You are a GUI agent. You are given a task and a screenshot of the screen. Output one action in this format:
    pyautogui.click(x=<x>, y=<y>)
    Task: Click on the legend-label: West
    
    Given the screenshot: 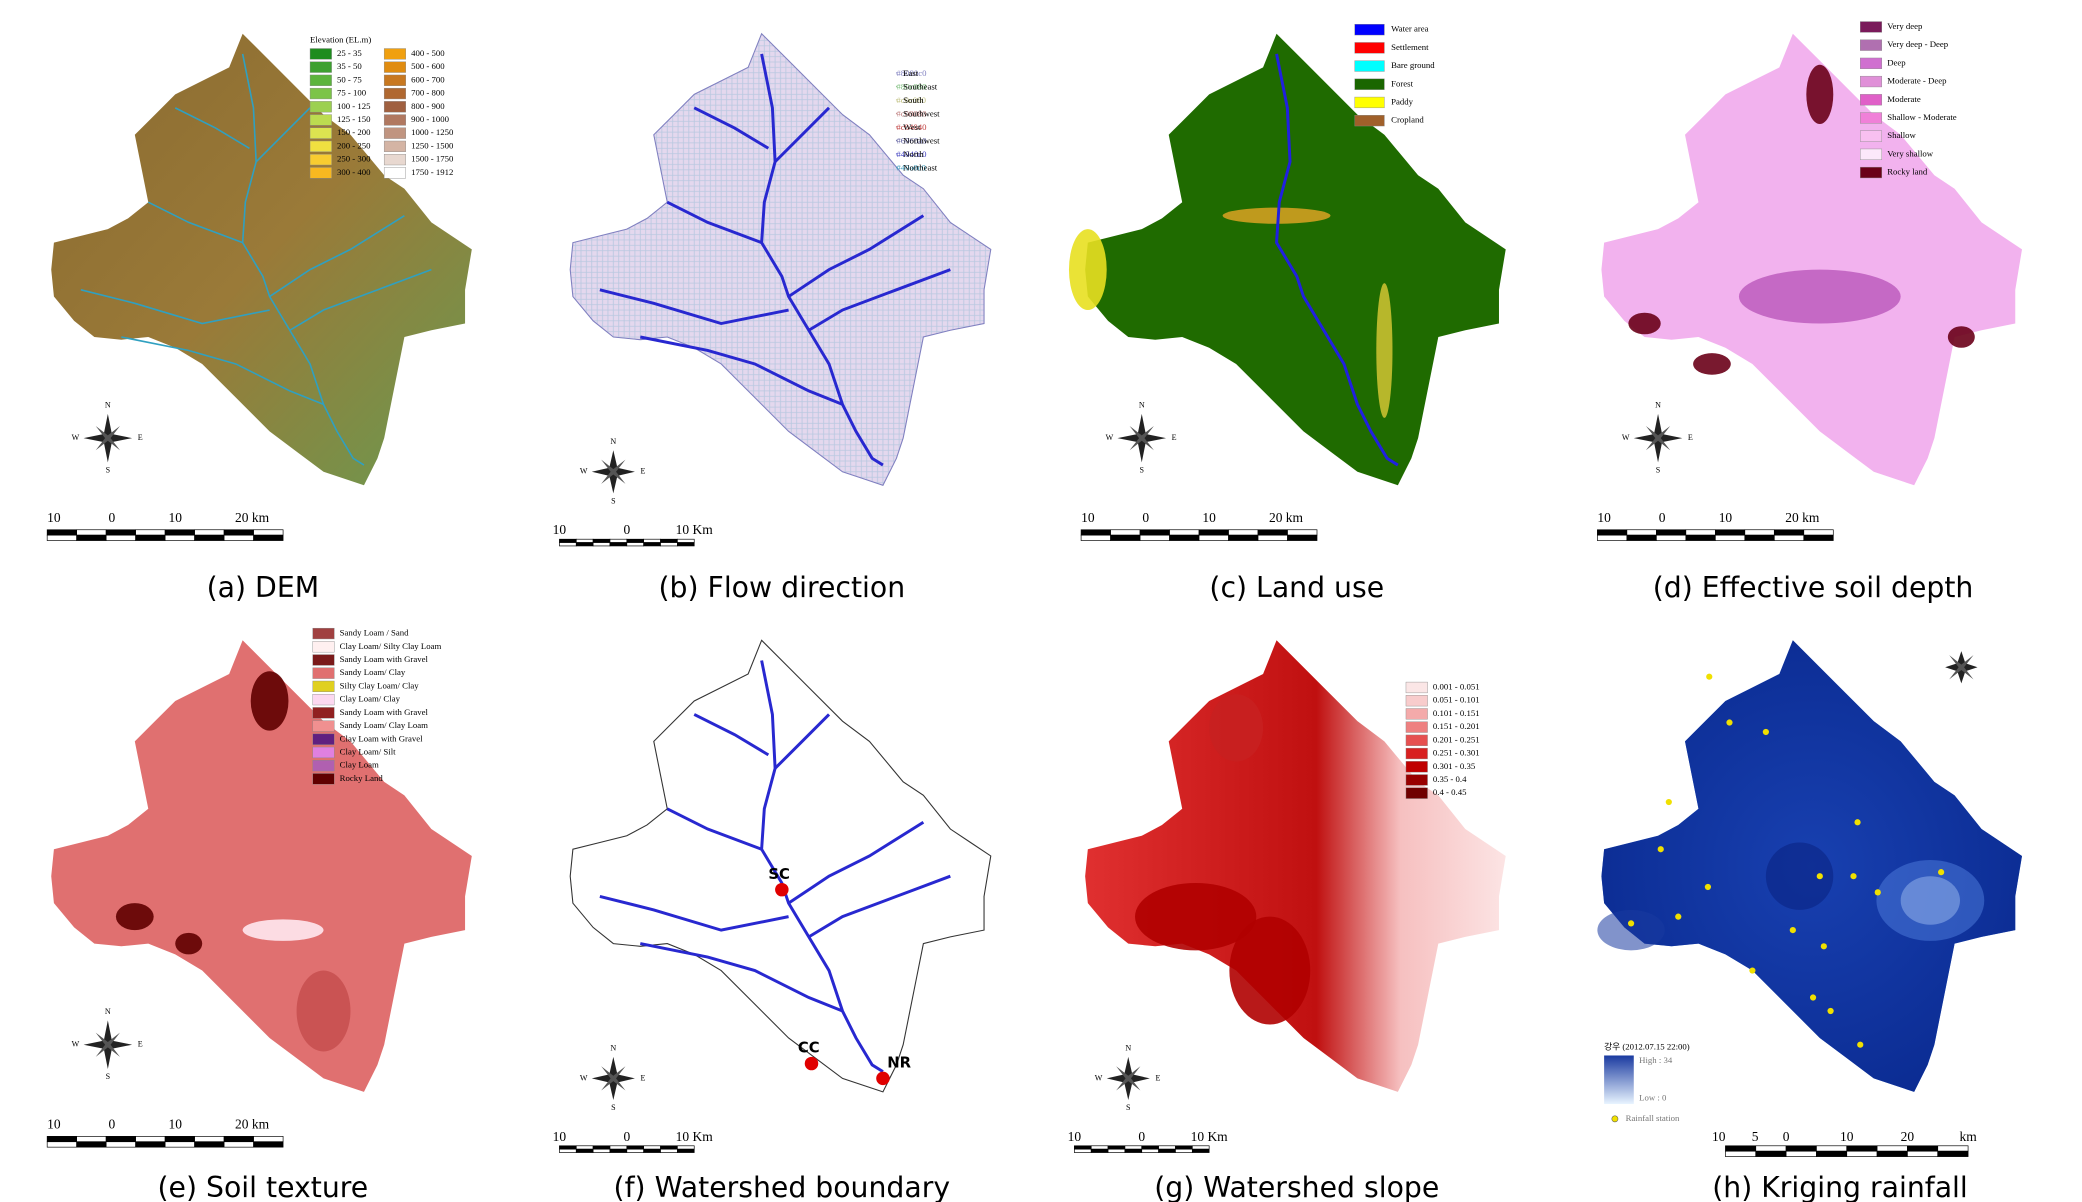 What is the action you would take?
    pyautogui.click(x=912, y=127)
    